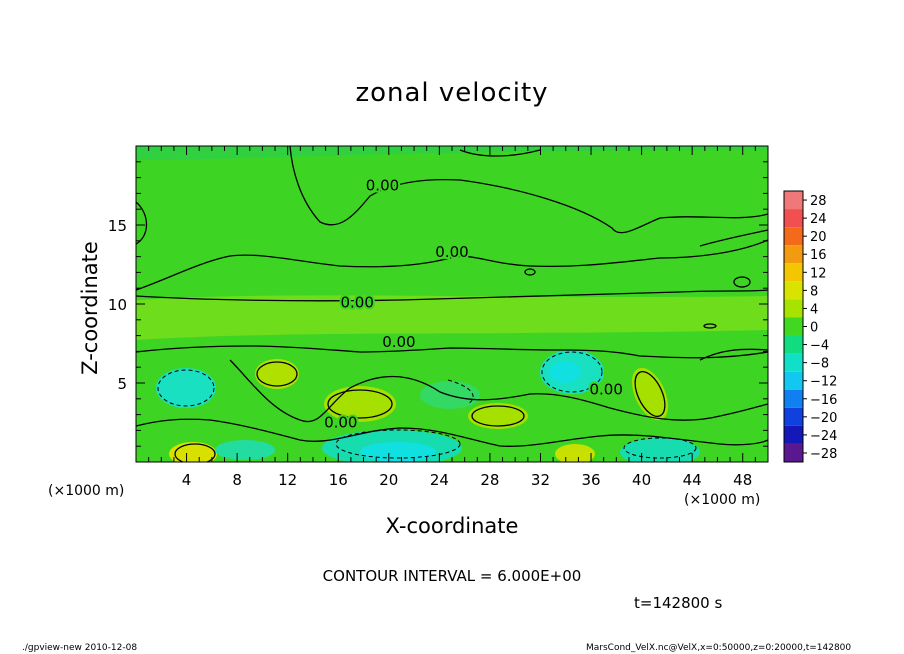  What do you see at coordinates (86, 491) in the screenshot?
I see `x-unit-label-left: (×1000 m)` at bounding box center [86, 491].